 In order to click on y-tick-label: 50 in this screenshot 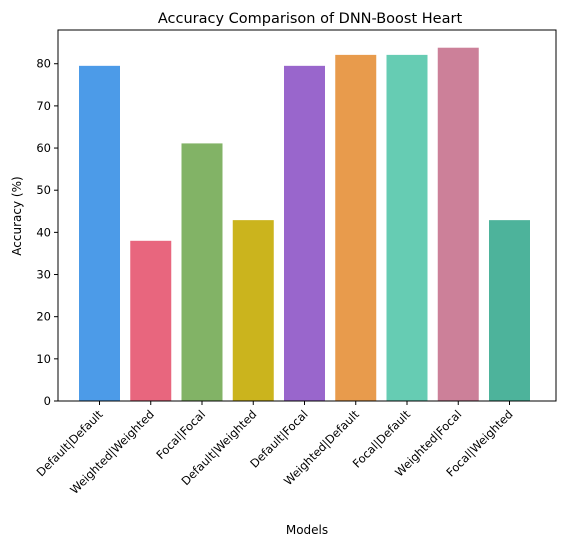, I will do `click(43, 190)`.